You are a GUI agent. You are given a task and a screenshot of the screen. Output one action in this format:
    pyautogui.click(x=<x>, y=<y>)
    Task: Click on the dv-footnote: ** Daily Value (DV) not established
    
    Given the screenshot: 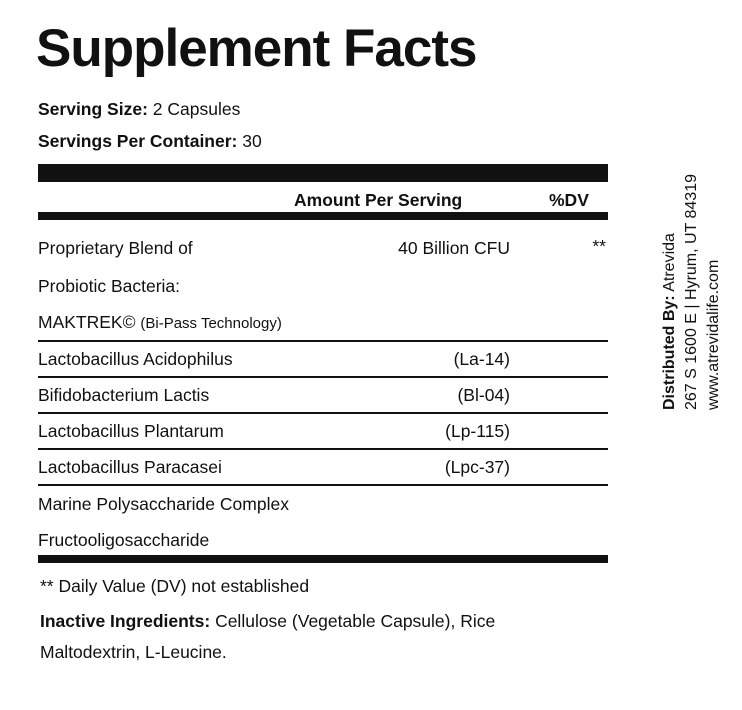 What is the action you would take?
    pyautogui.click(x=175, y=586)
    